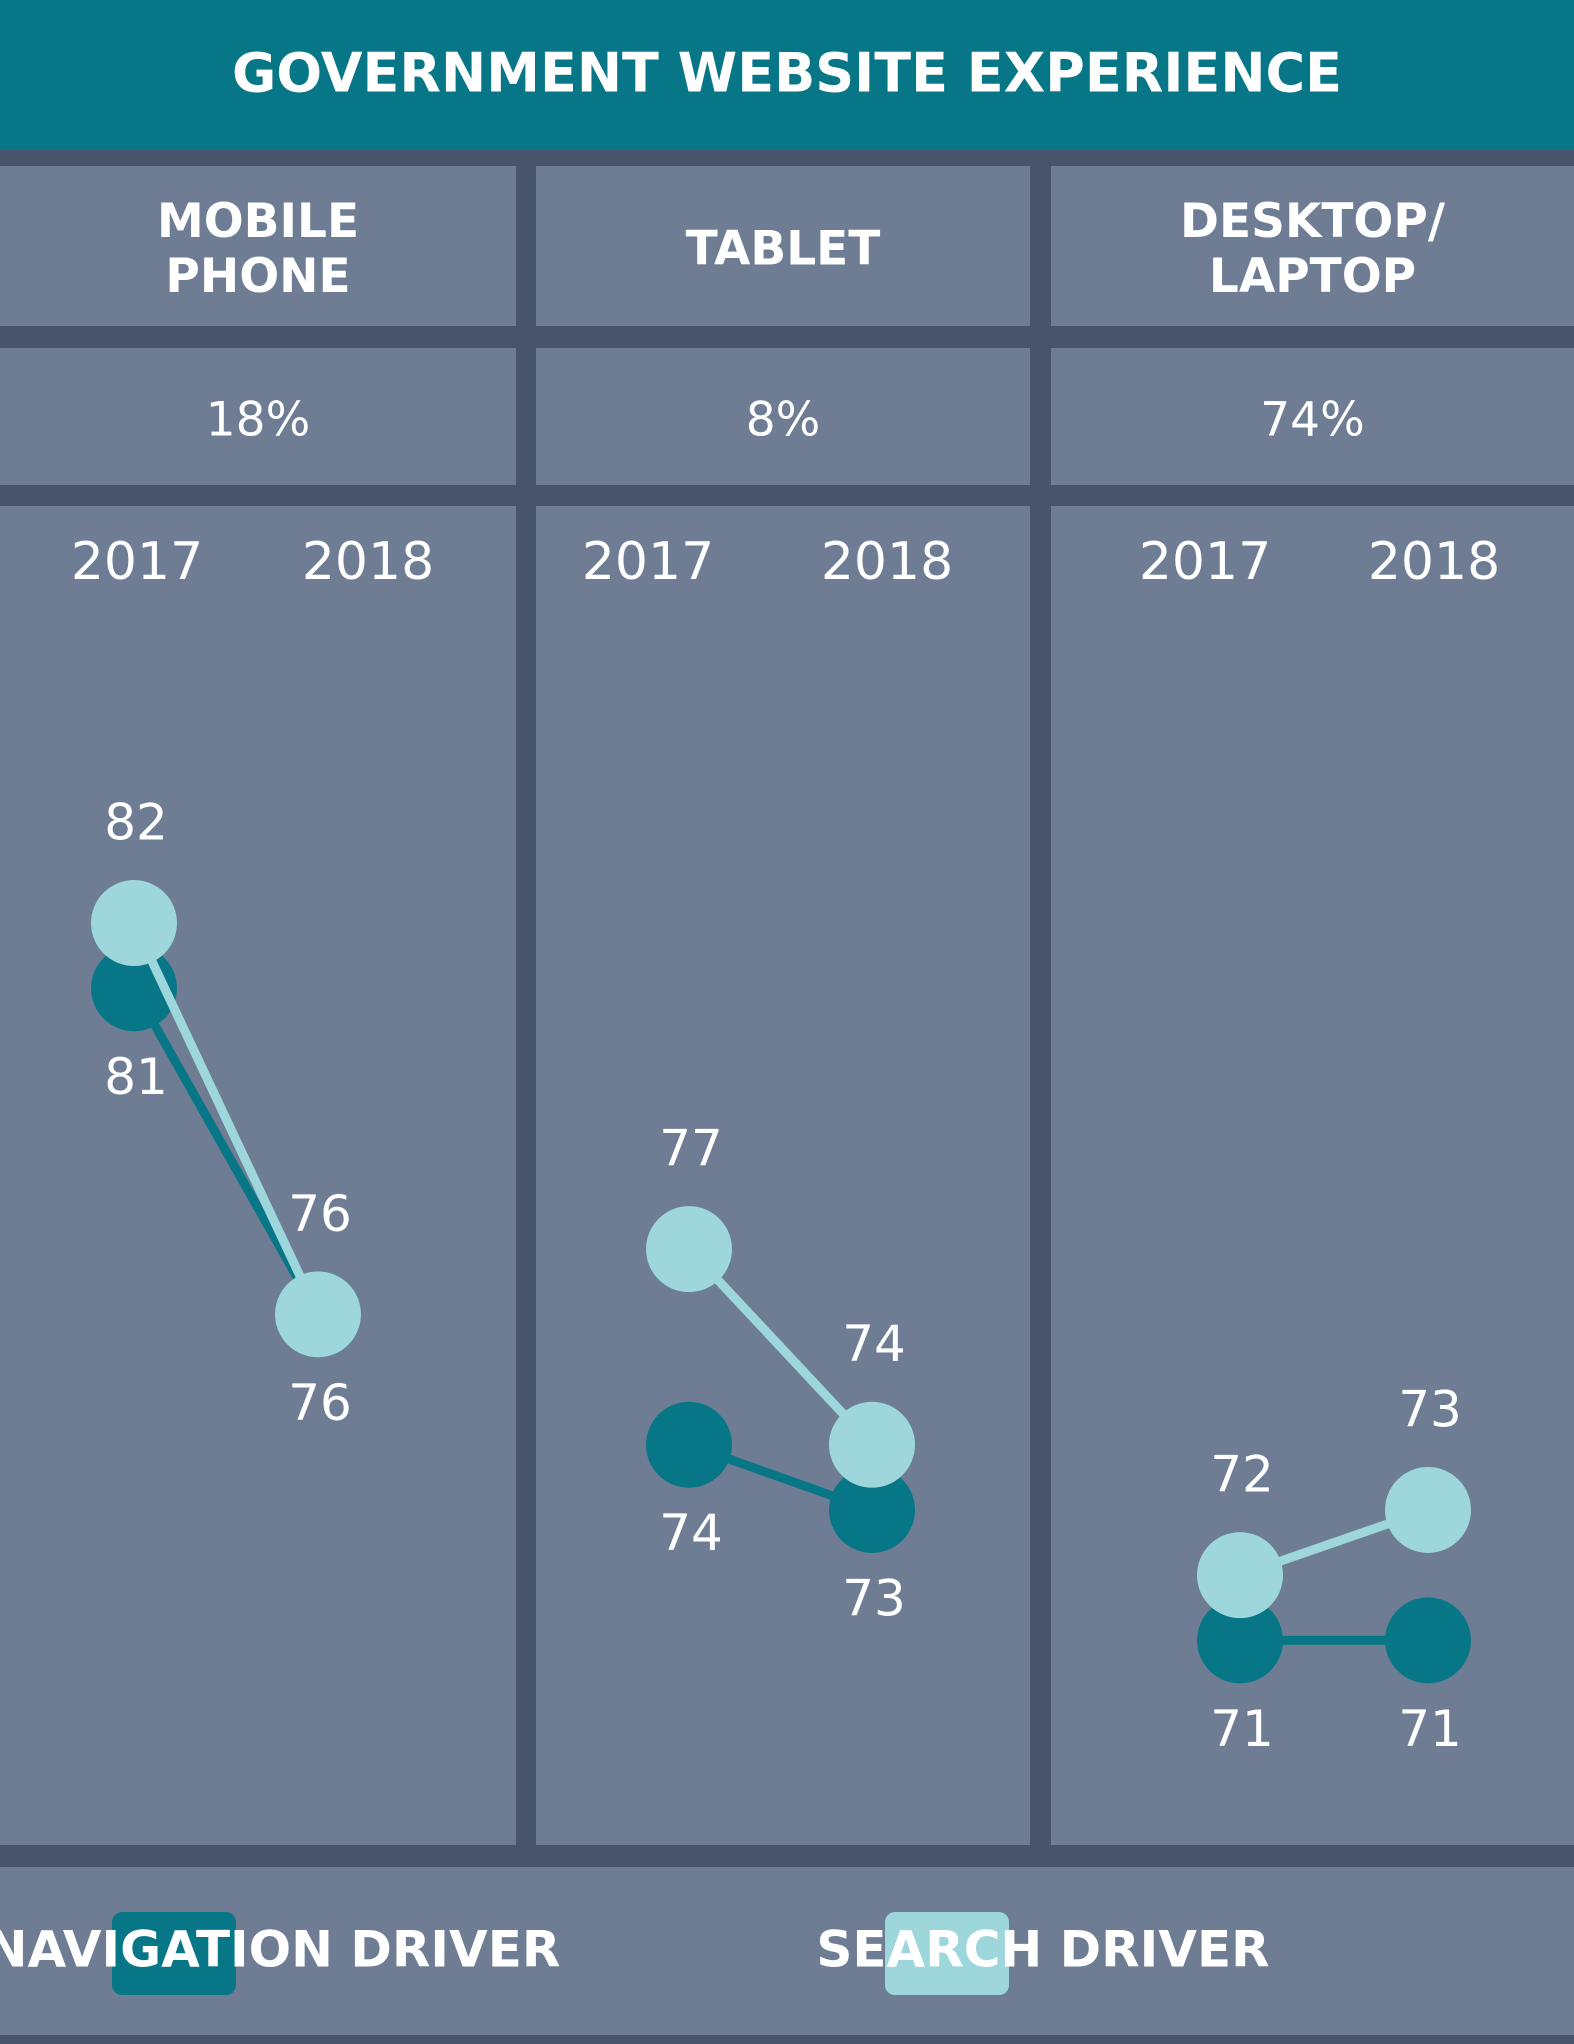 Image resolution: width=1574 pixels, height=2044 pixels. I want to click on value-label: 81, so click(136, 1077).